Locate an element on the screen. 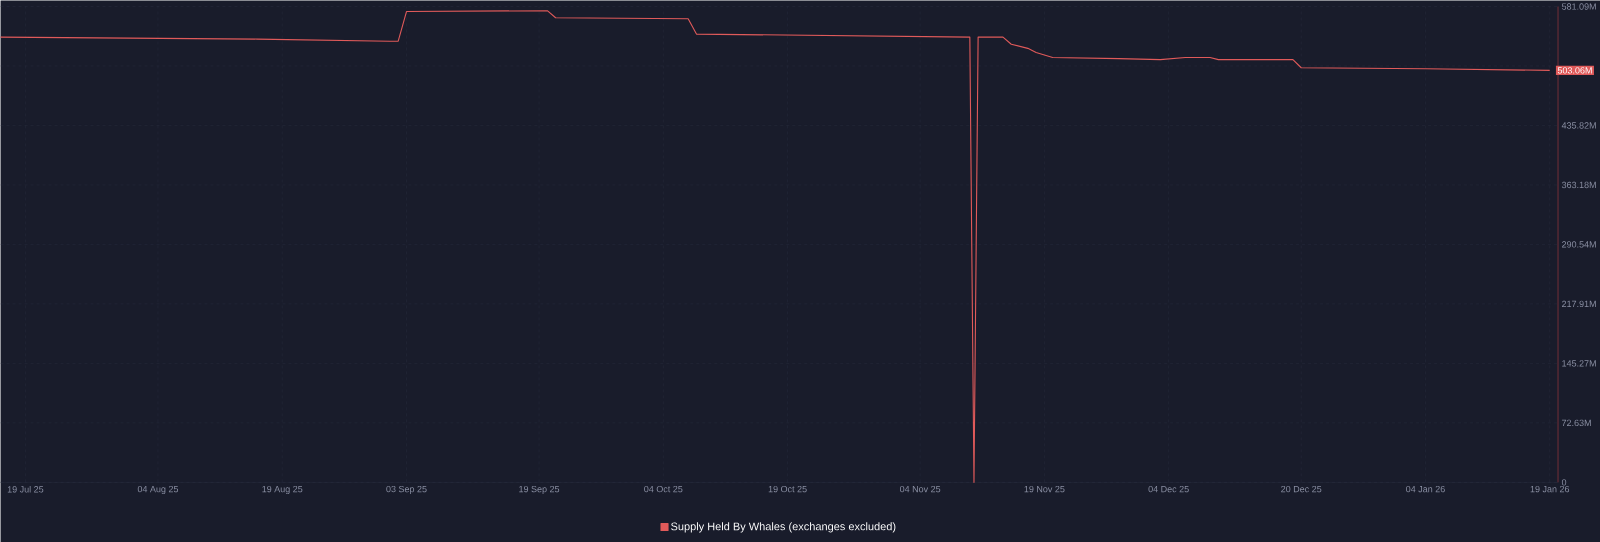 The image size is (1600, 542). y-tick-label: 72.63M is located at coordinates (1576, 422).